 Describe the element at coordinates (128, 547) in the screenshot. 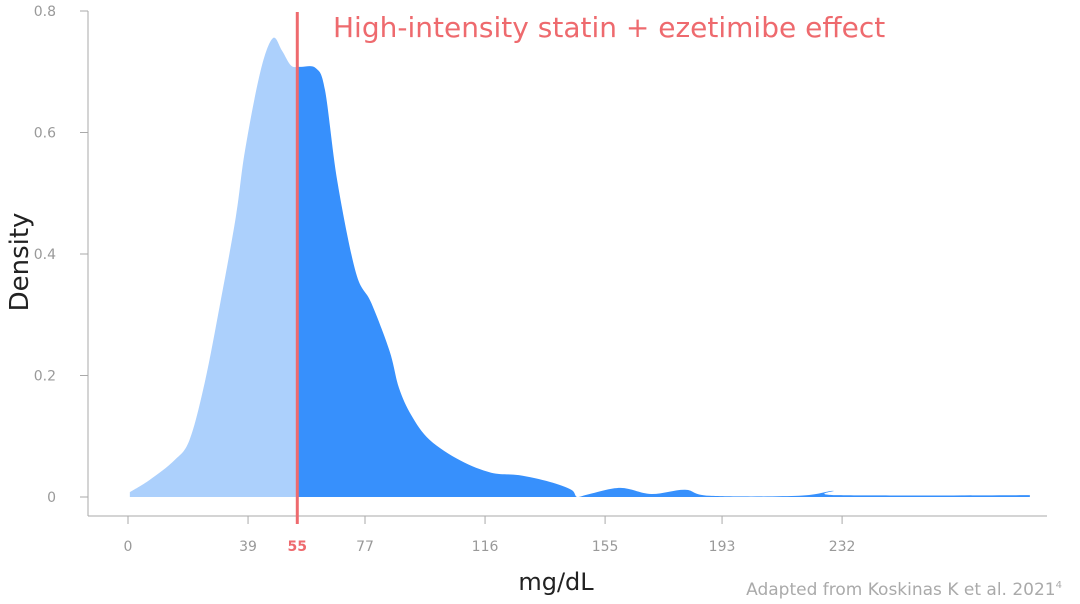

I see `x-tick-label: 0` at that location.